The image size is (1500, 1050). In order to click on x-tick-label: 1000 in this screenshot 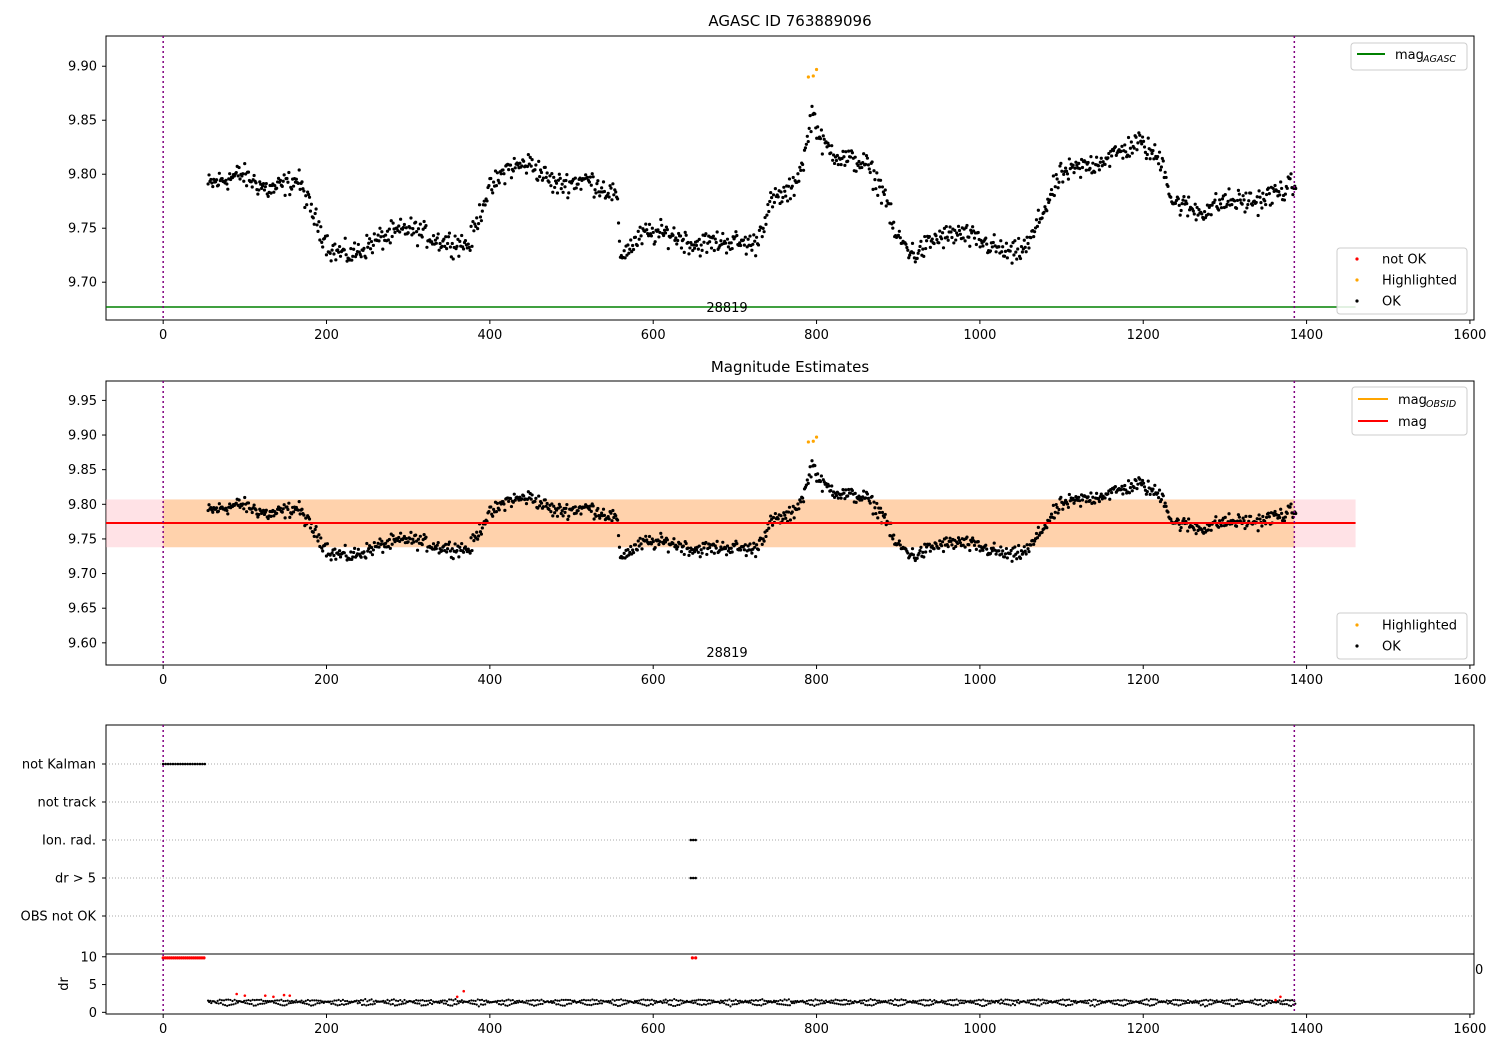, I will do `click(979, 335)`.